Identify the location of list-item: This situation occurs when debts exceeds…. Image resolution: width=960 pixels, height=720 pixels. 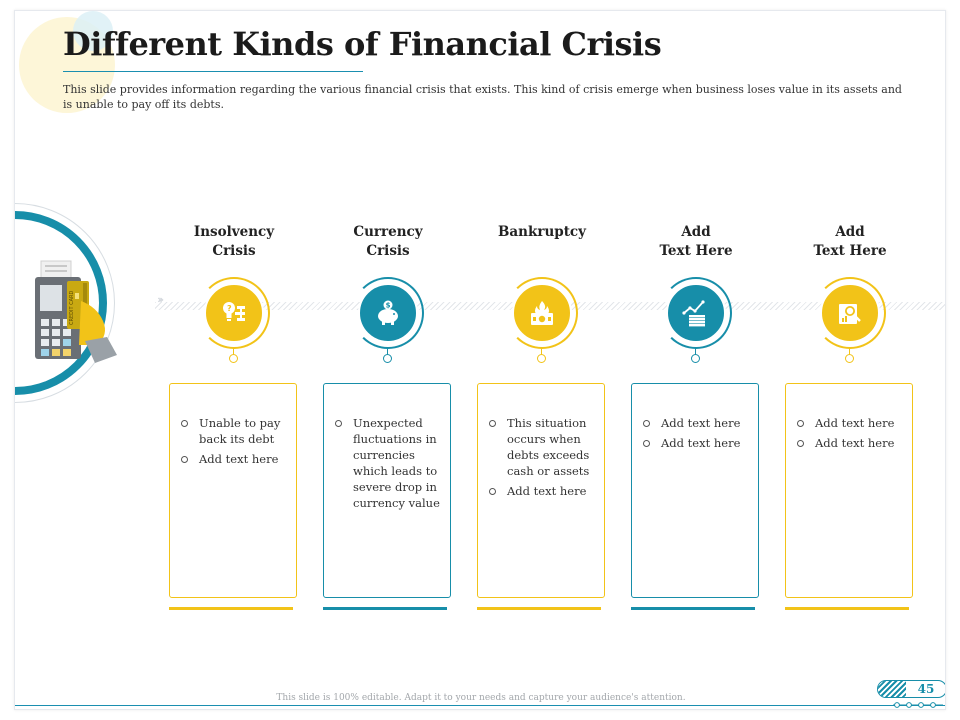
(541, 447).